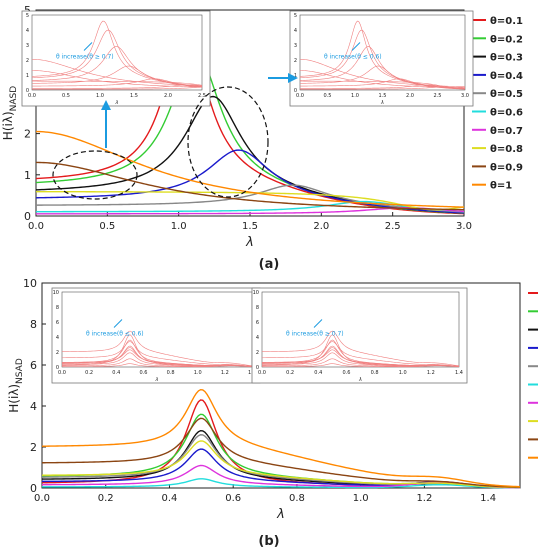 The width and height of the screenshot is (538, 550). I want to click on y-tick-label: 0, so click(27, 216).